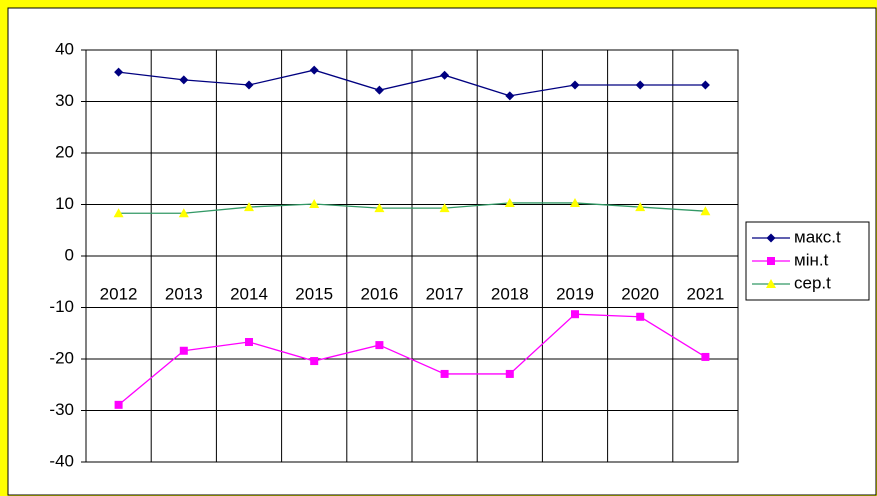 The height and width of the screenshot is (496, 877). What do you see at coordinates (69, 254) in the screenshot?
I see `y-tick-label: 0` at bounding box center [69, 254].